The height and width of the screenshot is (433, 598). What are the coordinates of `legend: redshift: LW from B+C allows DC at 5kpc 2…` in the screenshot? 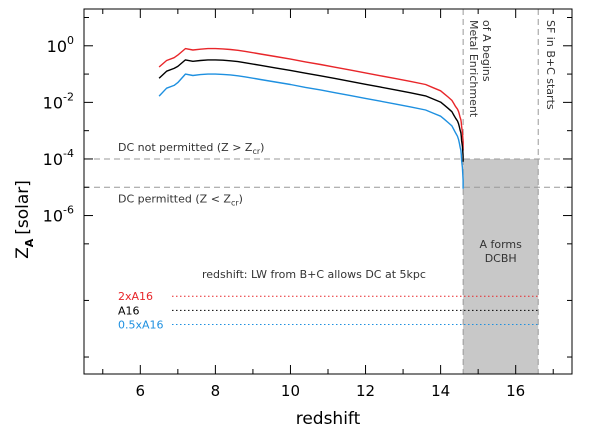 It's located at (328, 299).